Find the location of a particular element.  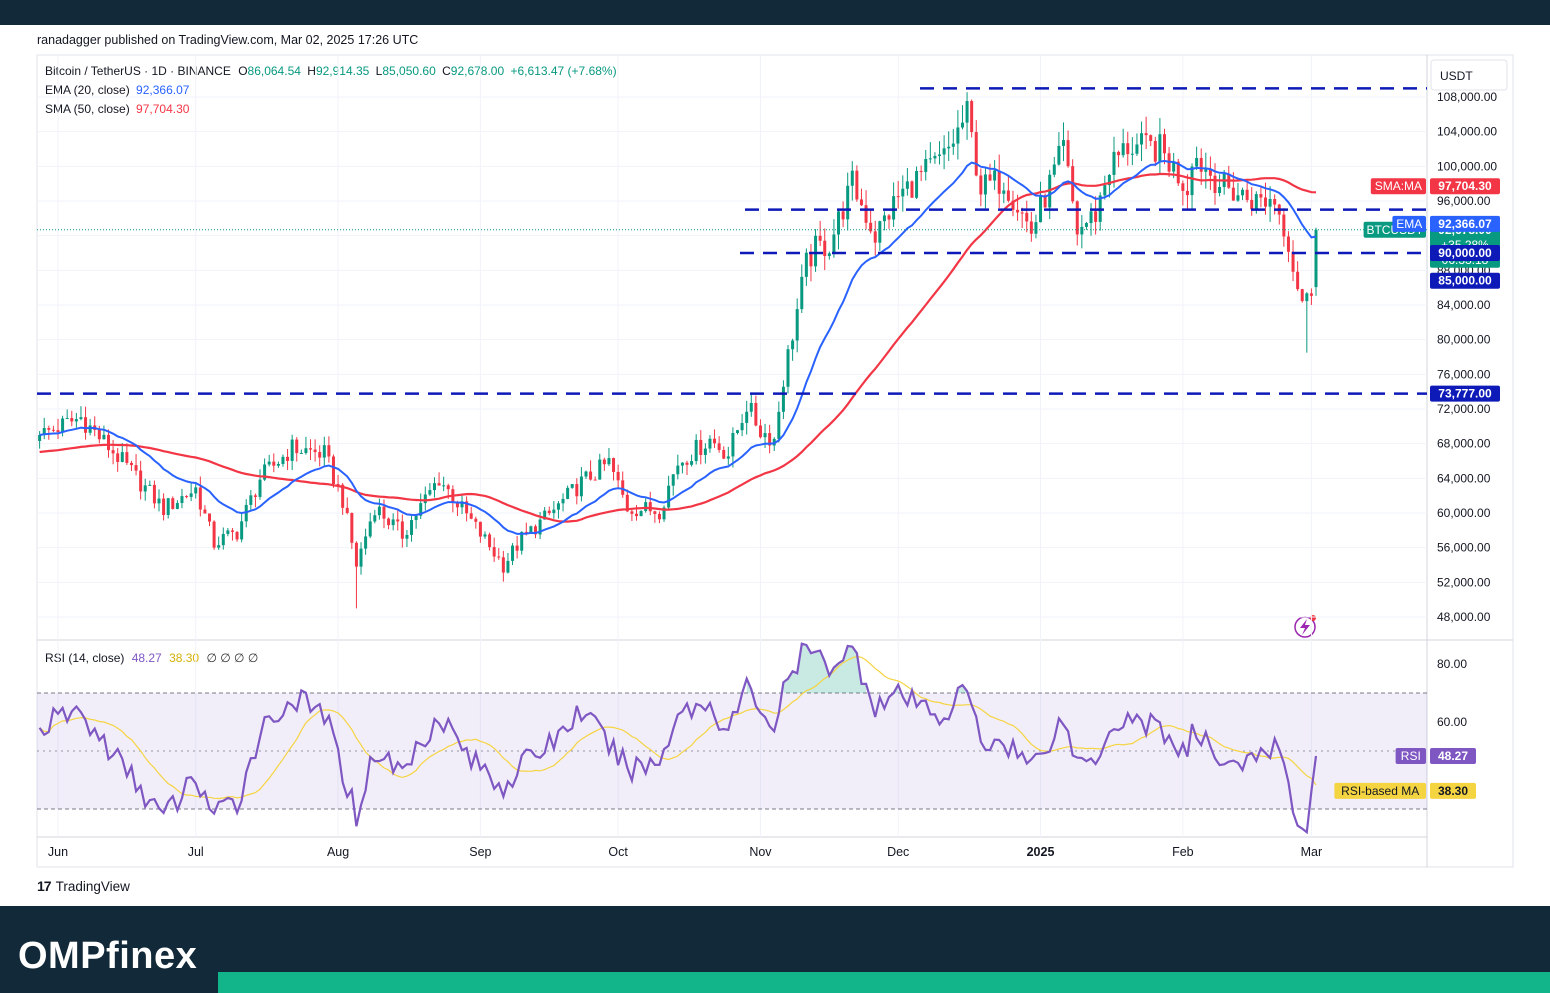

series-label-box is located at coordinates (1398, 186).